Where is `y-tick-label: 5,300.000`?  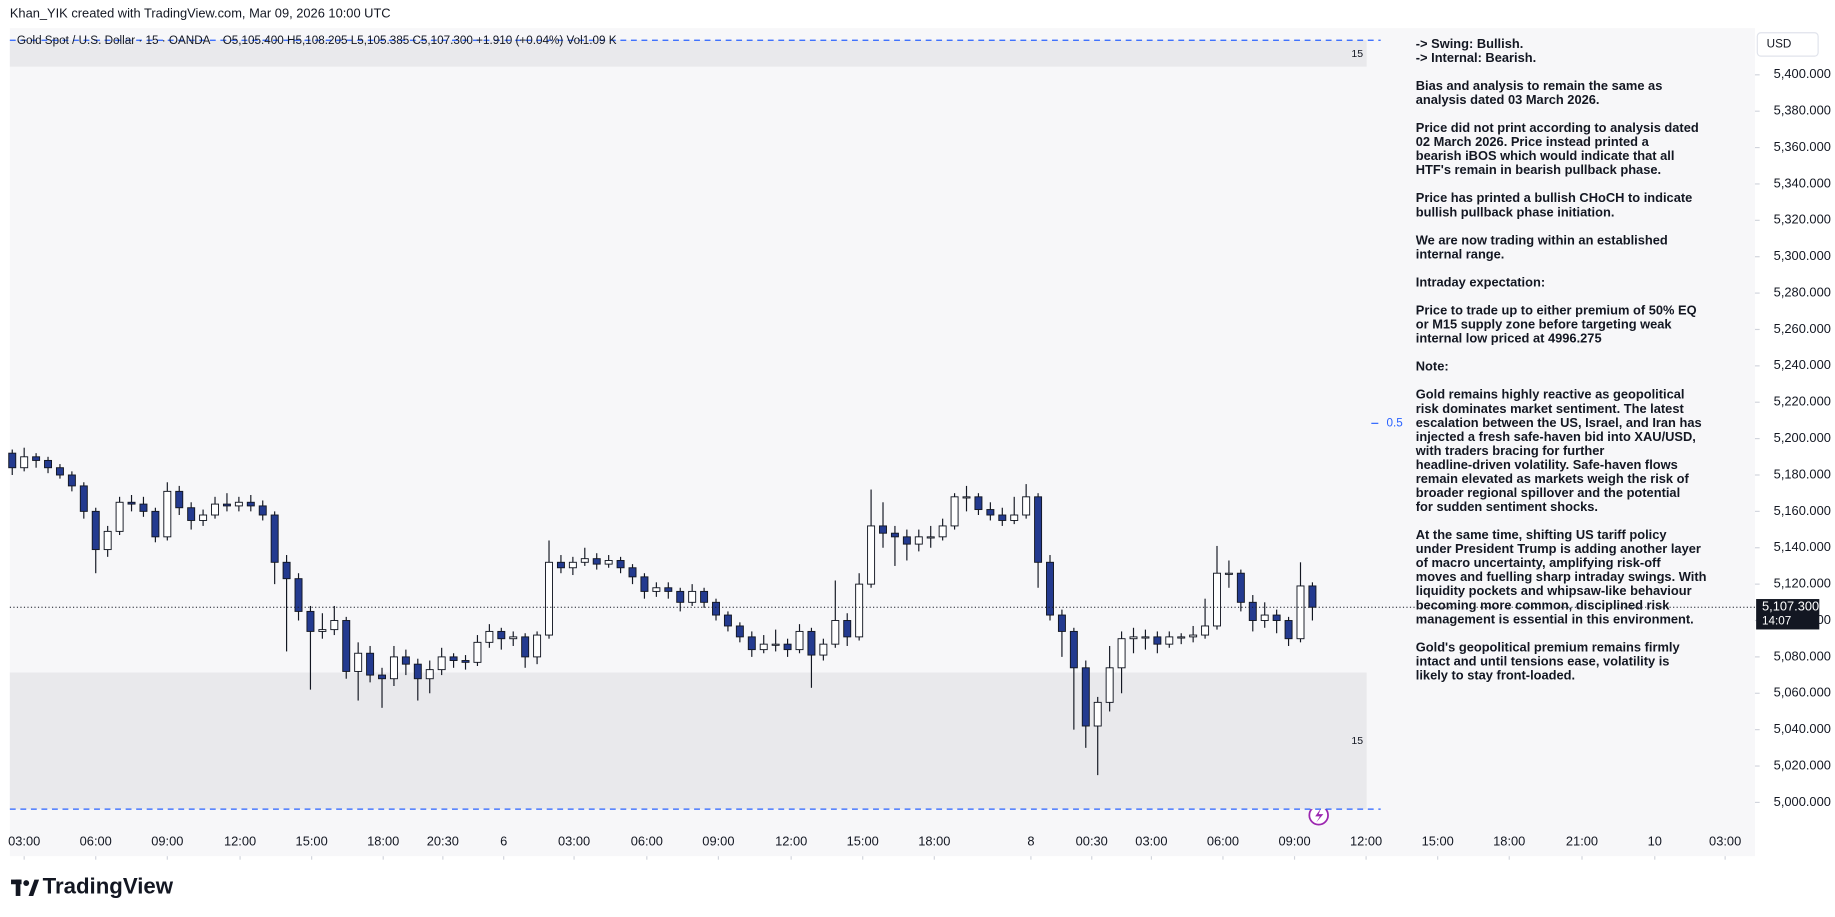
y-tick-label: 5,300.000 is located at coordinates (1802, 255).